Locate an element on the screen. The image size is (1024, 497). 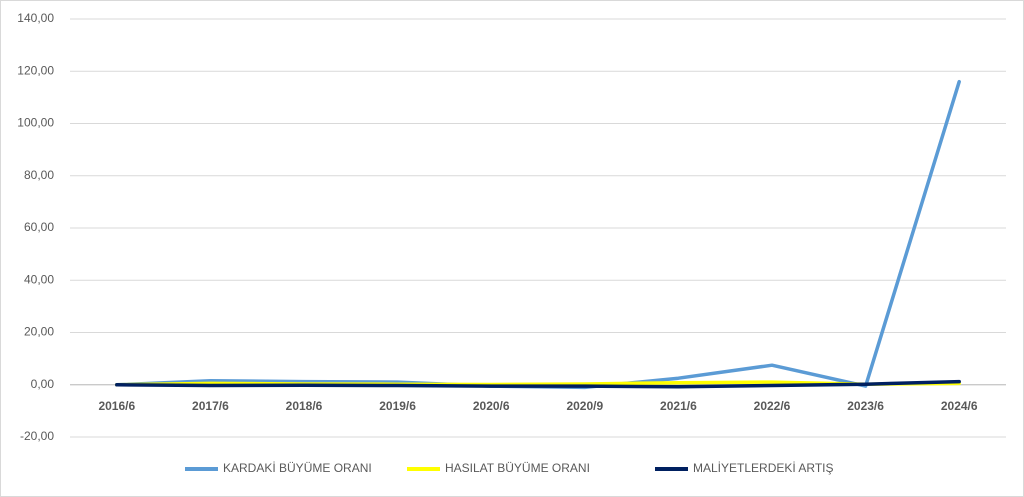
x-tick-label: 2020/9 is located at coordinates (584, 406).